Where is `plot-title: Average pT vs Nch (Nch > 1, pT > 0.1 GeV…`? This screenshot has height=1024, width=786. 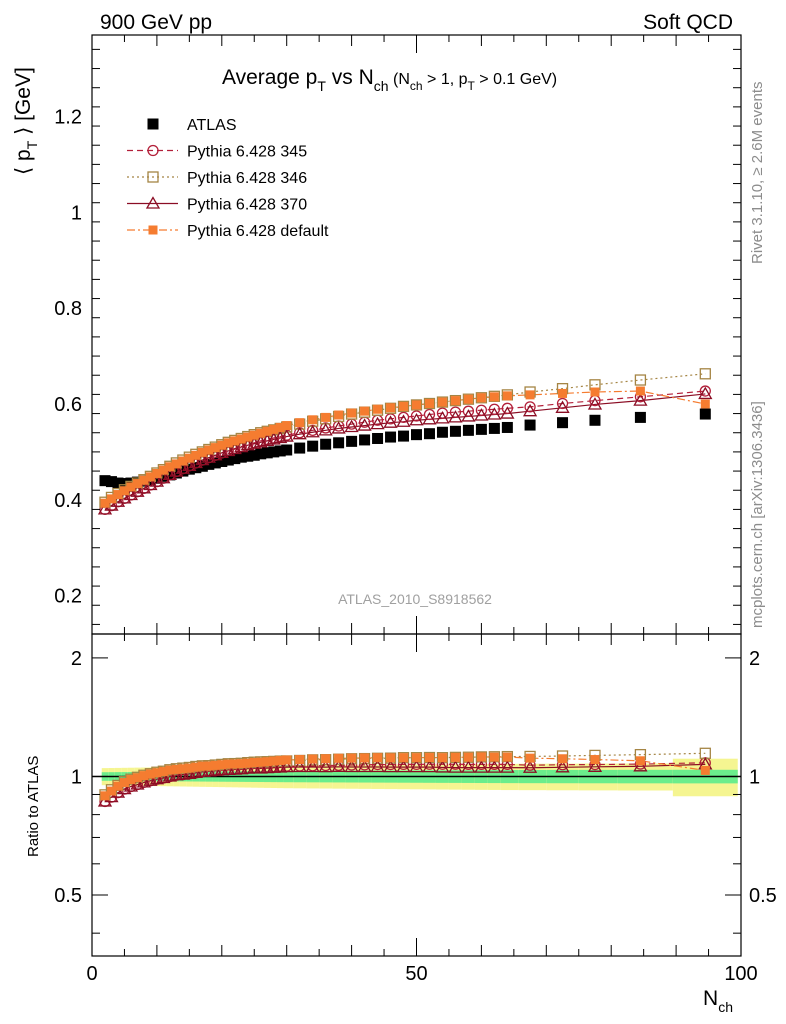 plot-title: Average pT vs Nch (Nch > 1, pT > 0.1 GeV… is located at coordinates (389, 80).